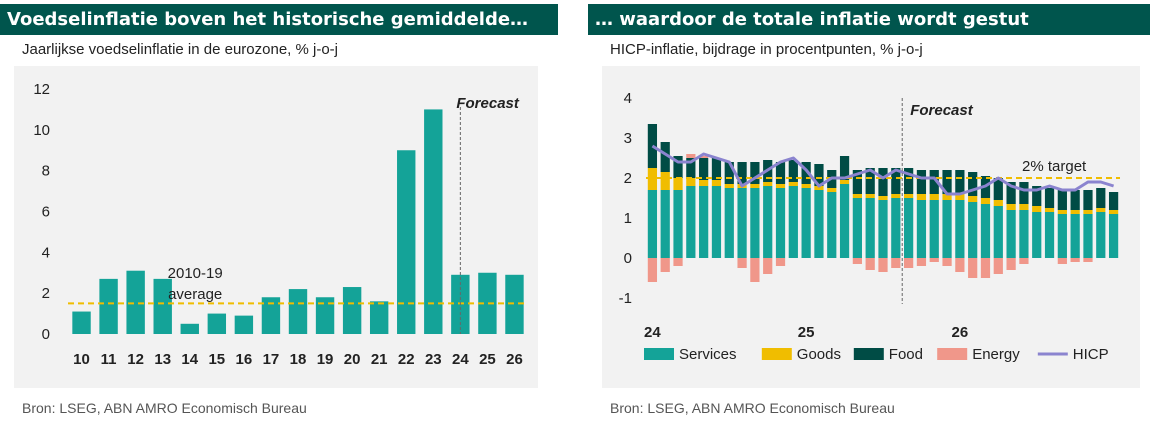 The width and height of the screenshot is (1150, 422). Describe the element at coordinates (46, 293) in the screenshot. I see `y-tick-label: 2` at that location.